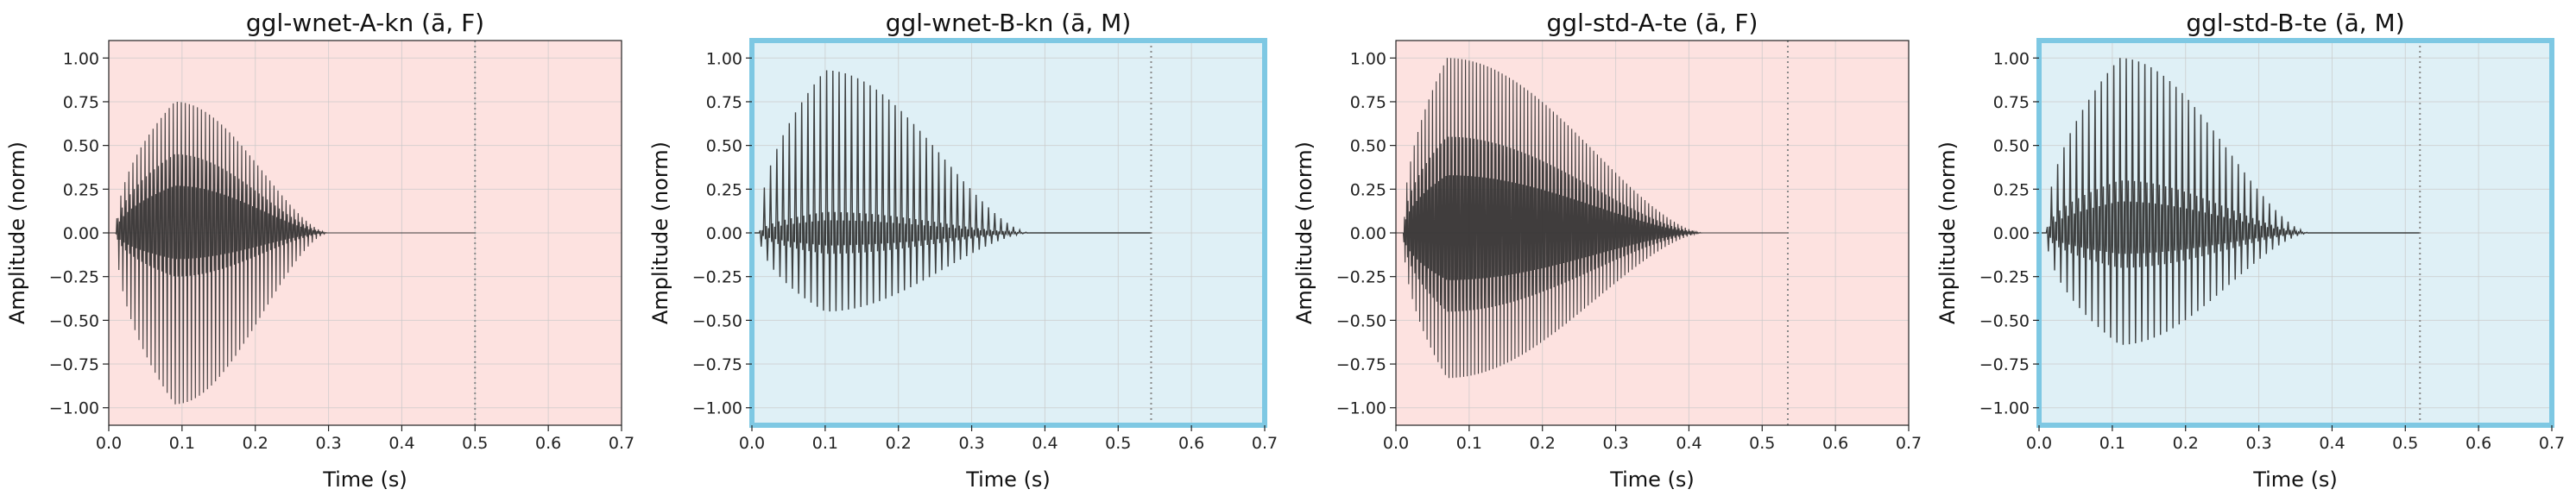  What do you see at coordinates (365, 23) in the screenshot?
I see `chart-title: ggl-wnet-A-kn (ā, F)` at bounding box center [365, 23].